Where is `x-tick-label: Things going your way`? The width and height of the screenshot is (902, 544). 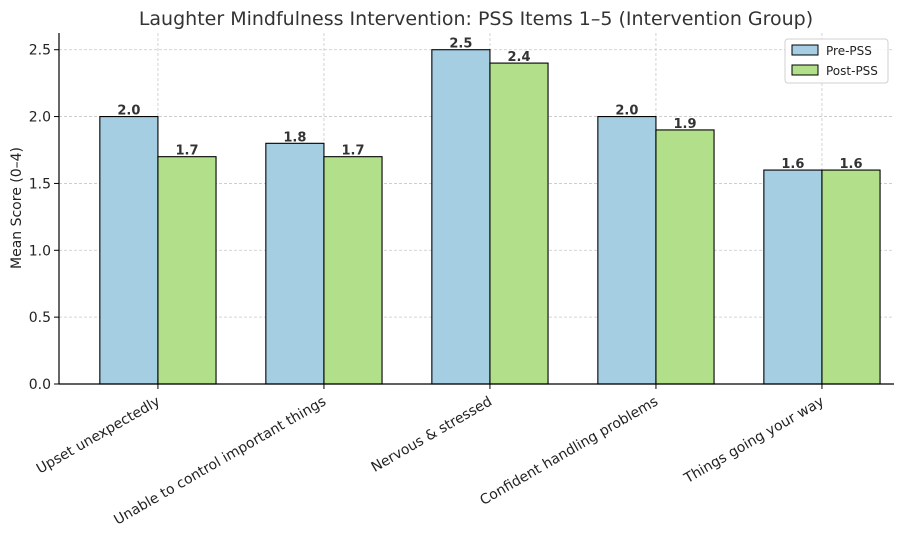
x-tick-label: Things going your way is located at coordinates (754, 441).